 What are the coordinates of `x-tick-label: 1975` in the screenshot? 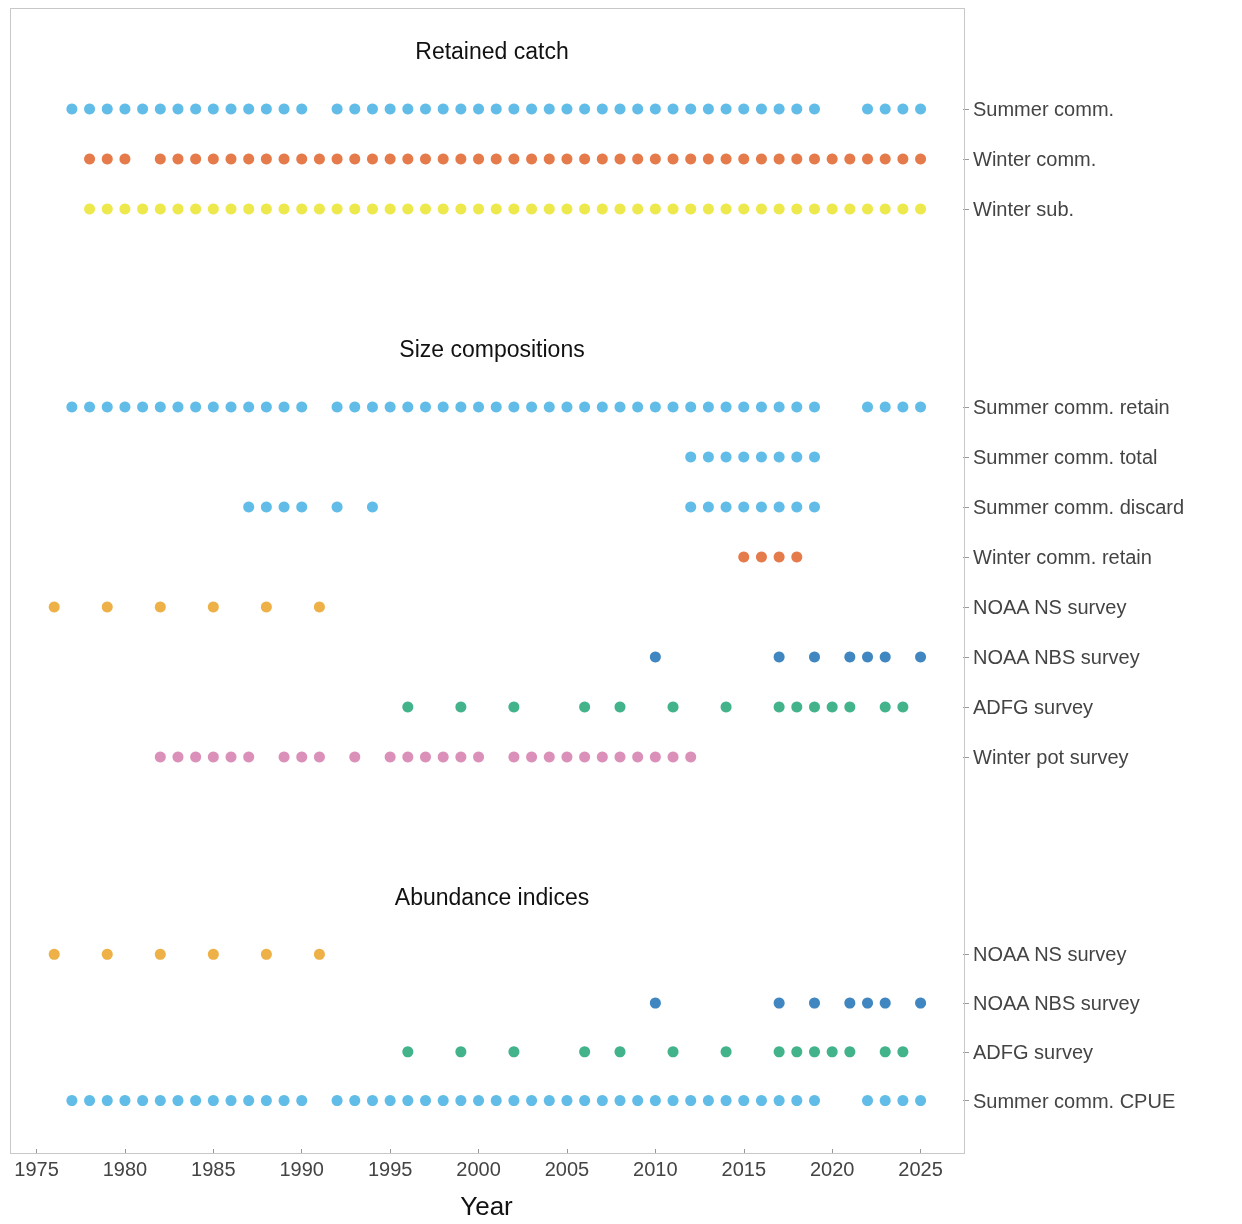 It's located at (36, 1169).